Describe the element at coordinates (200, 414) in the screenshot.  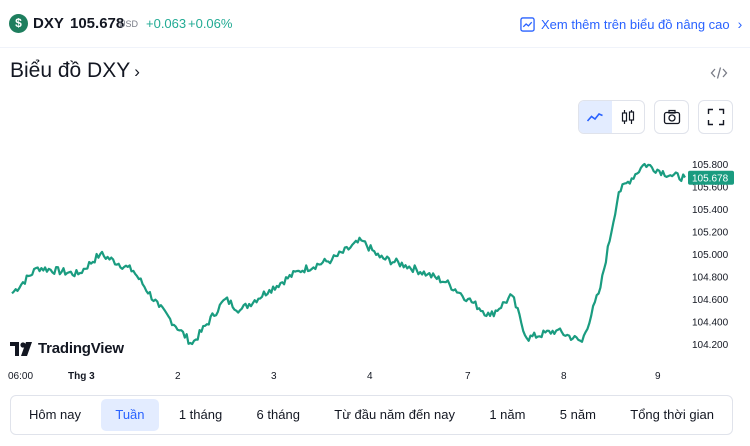
I see `range-button: 1 tháng` at that location.